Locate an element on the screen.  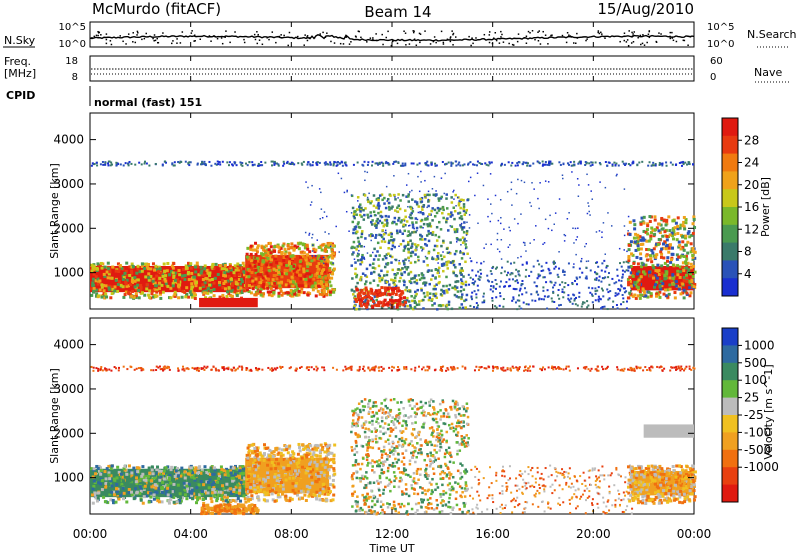
nave-tick-low: 0 is located at coordinates (713, 77).